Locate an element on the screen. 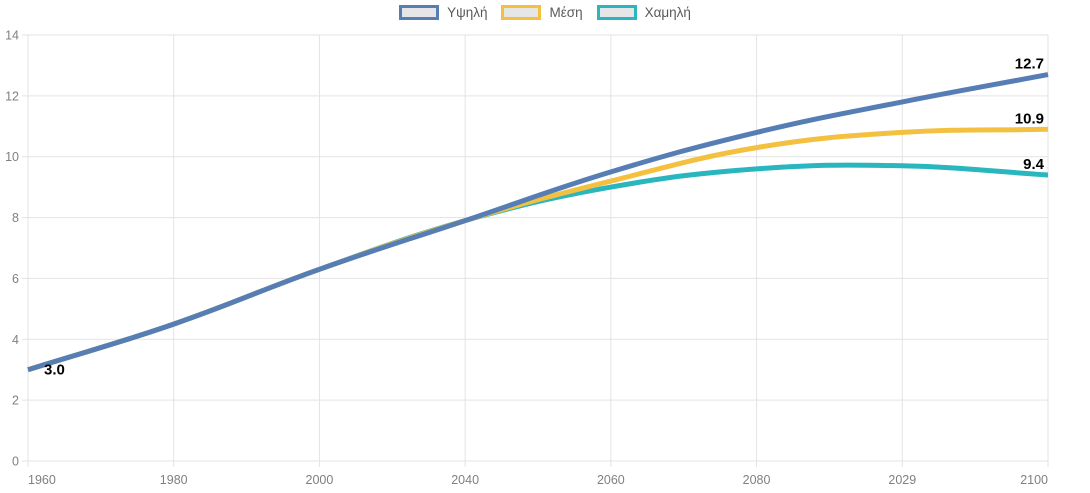  y-axis-tick-label: 12 is located at coordinates (12, 96).